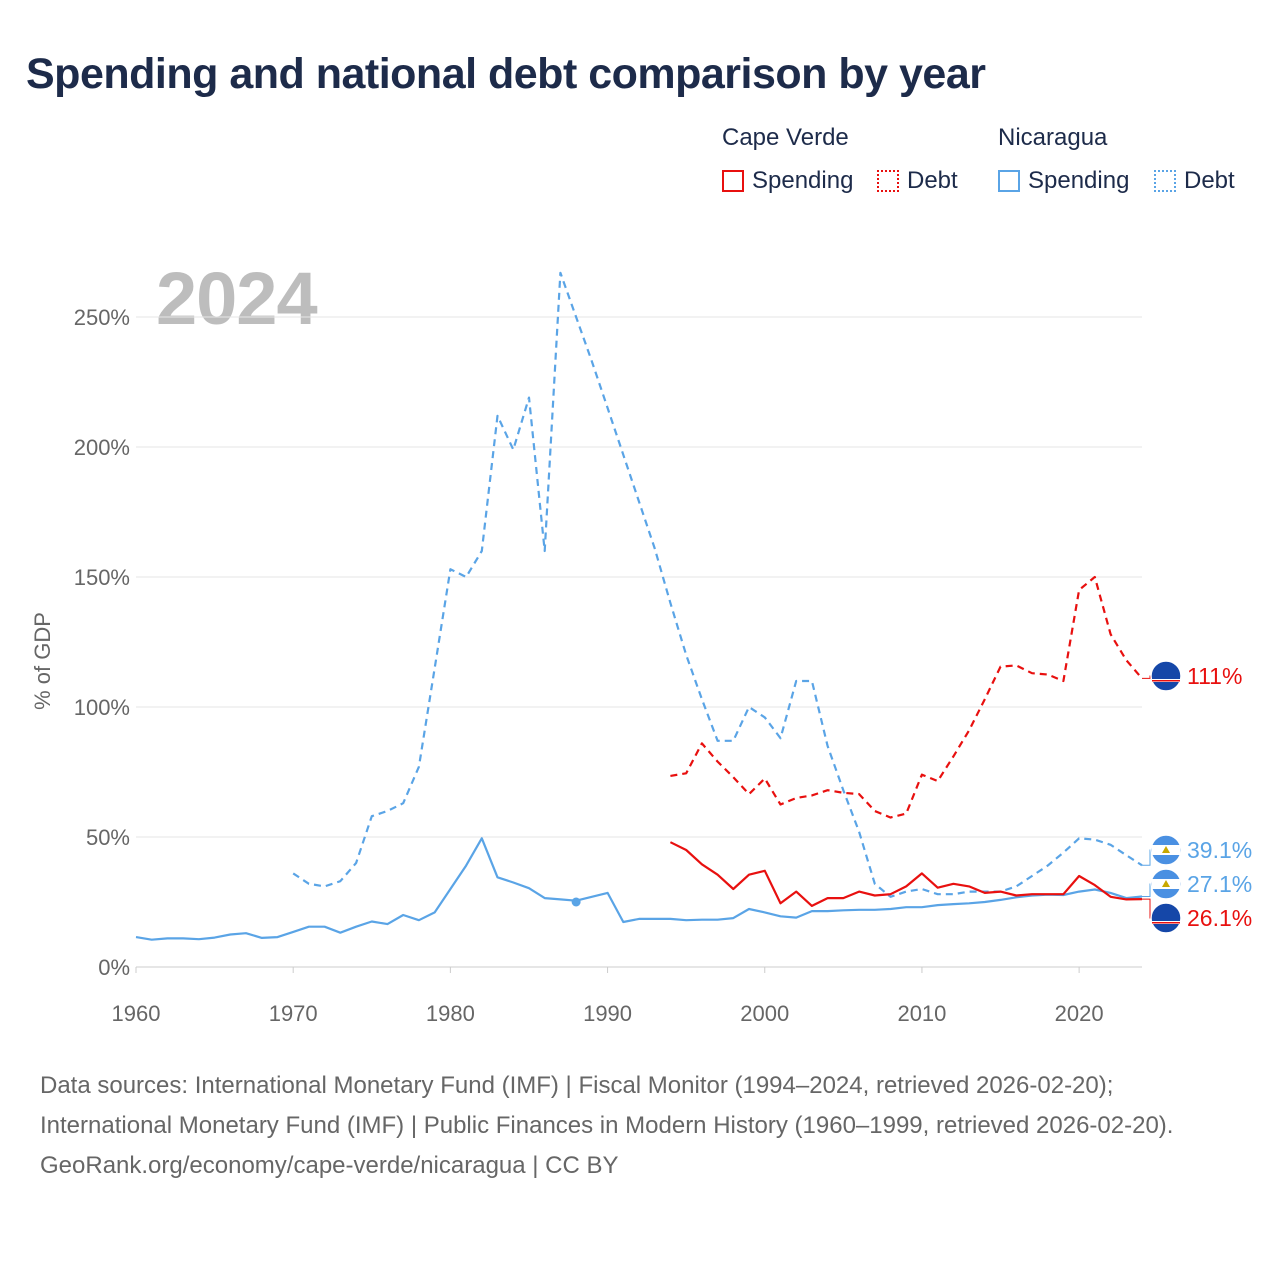 The width and height of the screenshot is (1280, 1280). What do you see at coordinates (1219, 850) in the screenshot?
I see `end-value-label: 39.1%` at bounding box center [1219, 850].